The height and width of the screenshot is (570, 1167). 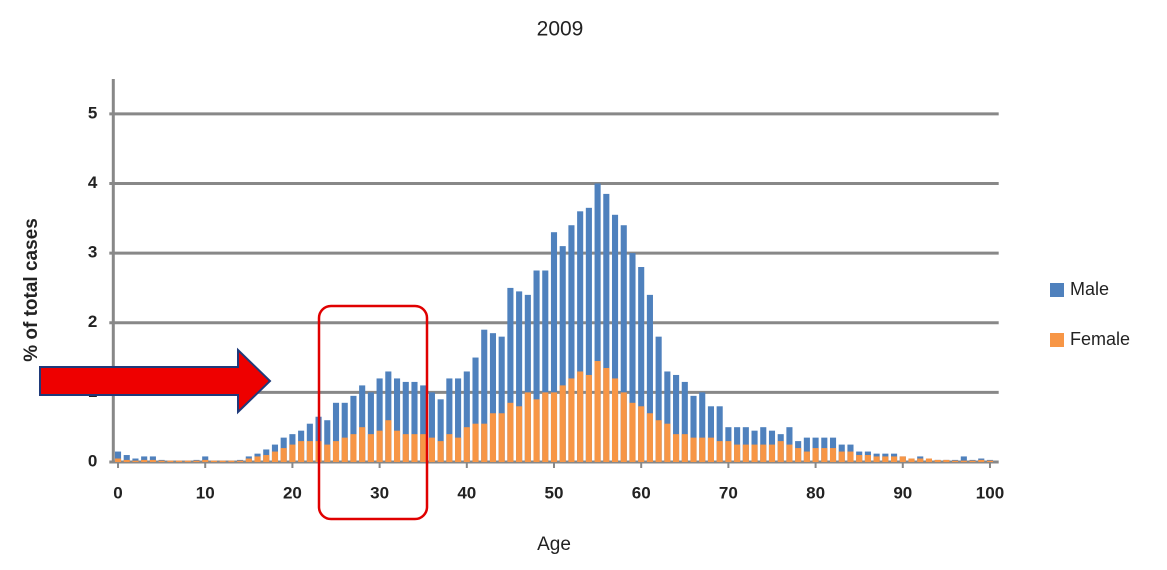 What do you see at coordinates (902, 492) in the screenshot?
I see `x-tick-label: 90` at bounding box center [902, 492].